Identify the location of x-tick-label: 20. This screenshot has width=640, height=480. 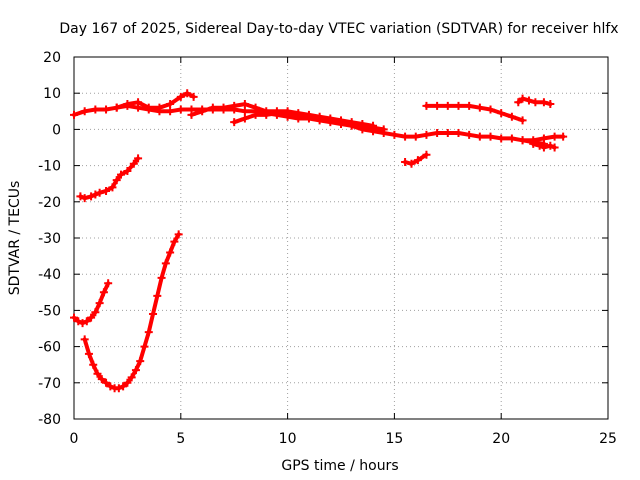
(501, 439).